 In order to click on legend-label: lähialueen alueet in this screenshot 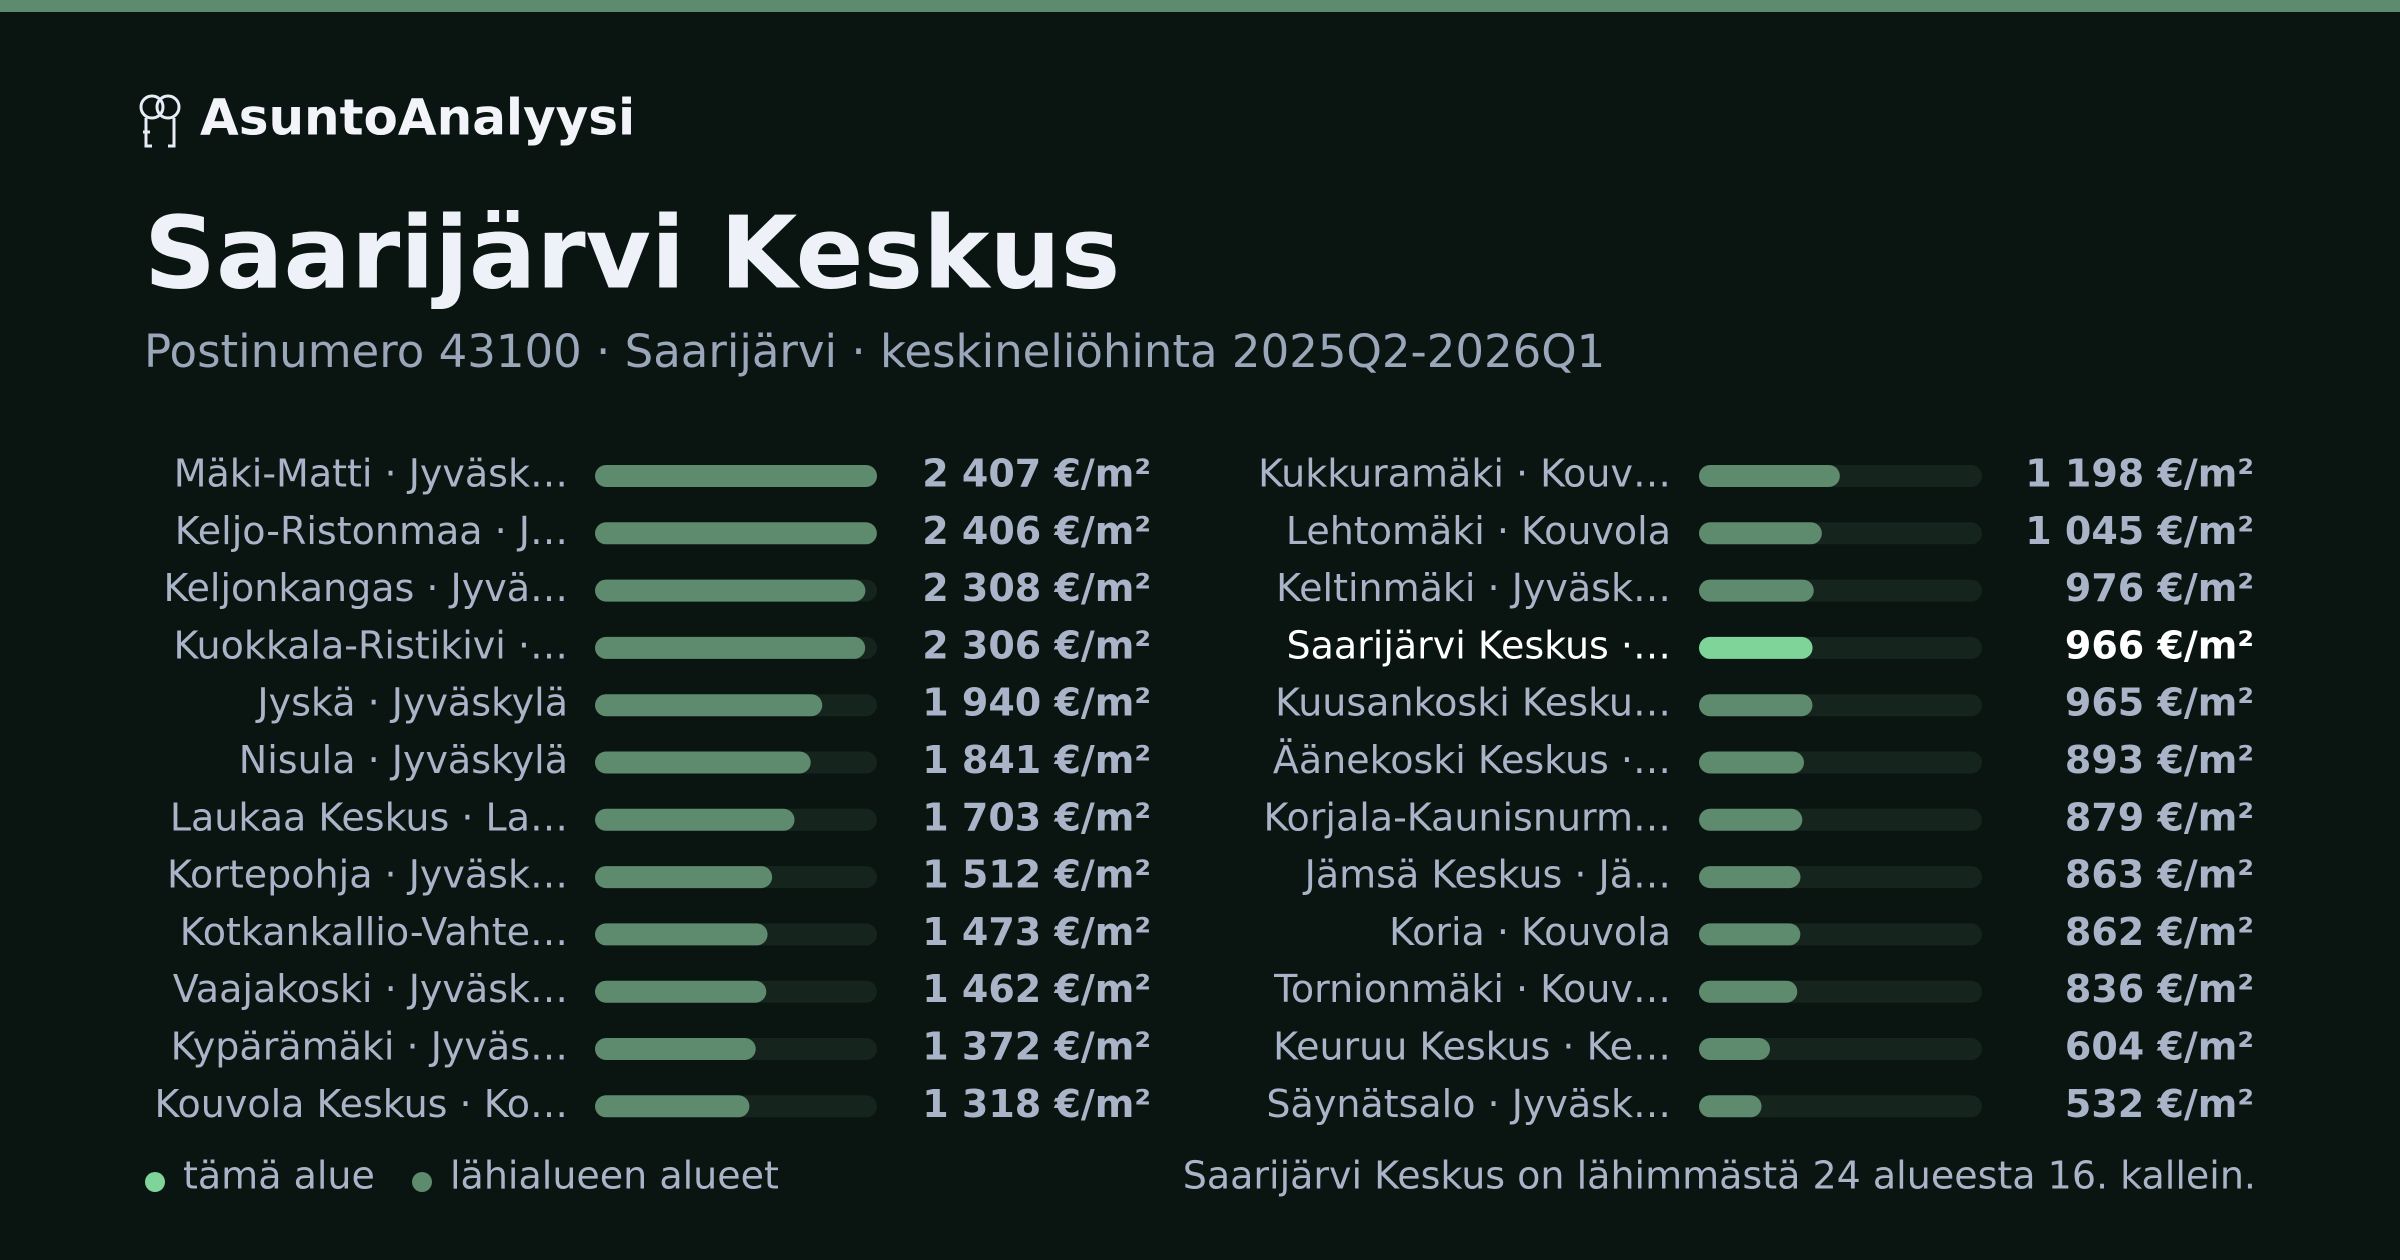, I will do `click(614, 1176)`.